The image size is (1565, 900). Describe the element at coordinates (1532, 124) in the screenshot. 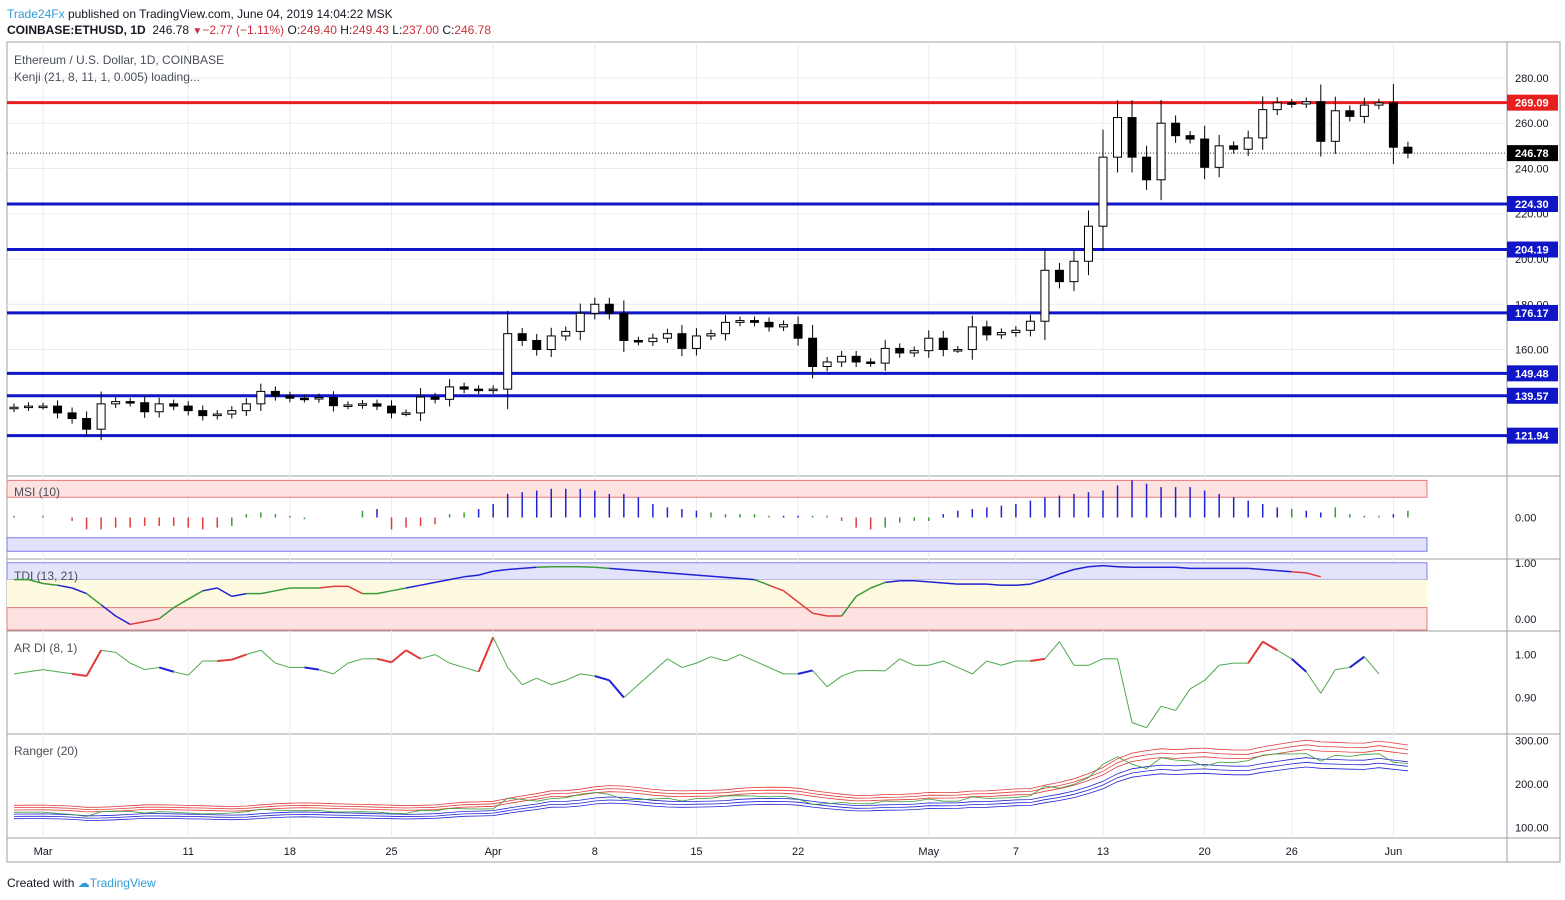

I see `price-tick-label: 260.00` at that location.